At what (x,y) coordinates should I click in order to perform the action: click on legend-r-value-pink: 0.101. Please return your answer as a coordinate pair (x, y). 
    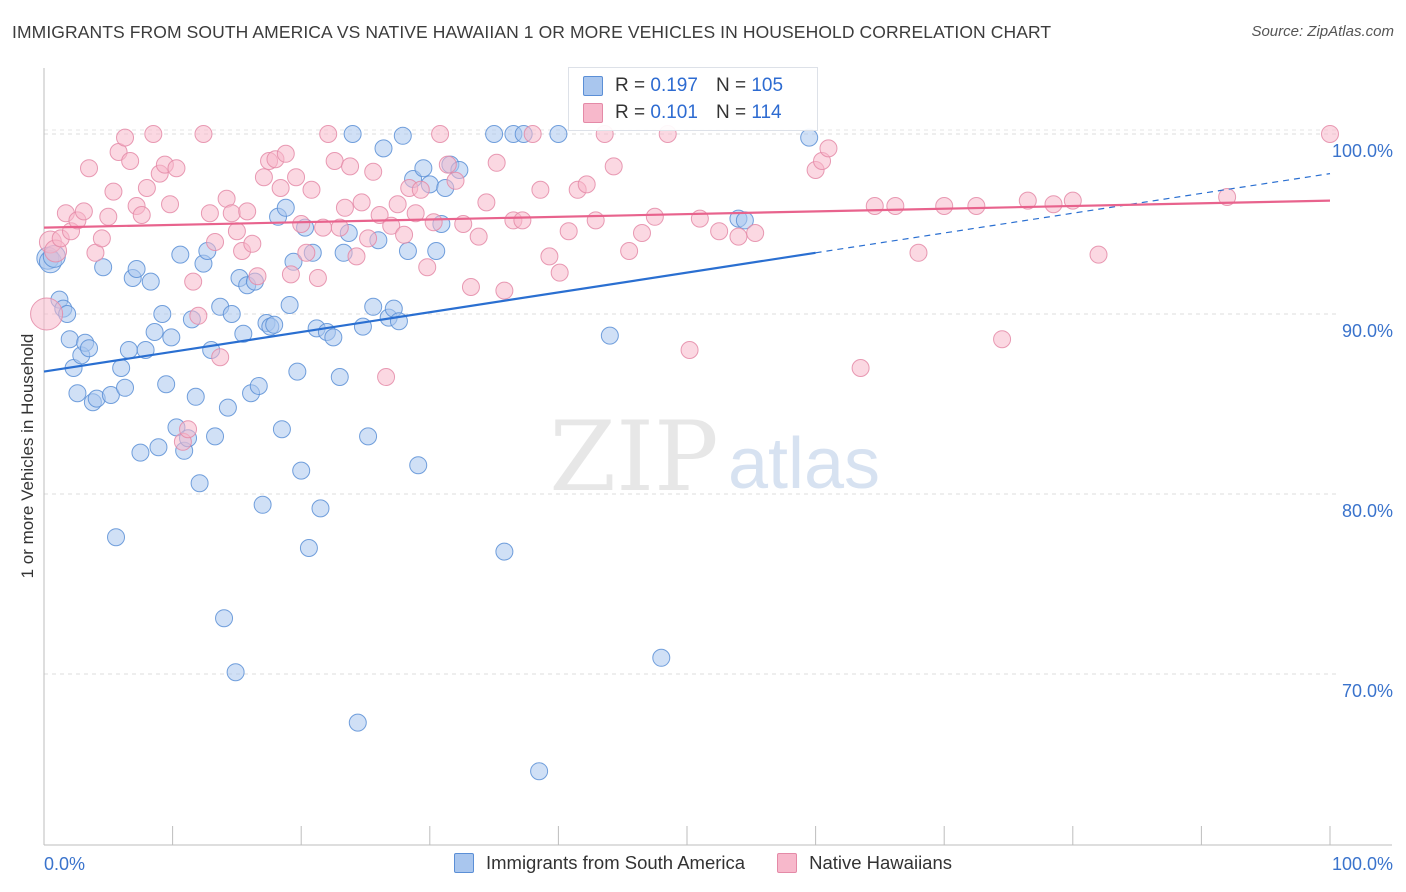
    Looking at the image, I should click on (674, 112).